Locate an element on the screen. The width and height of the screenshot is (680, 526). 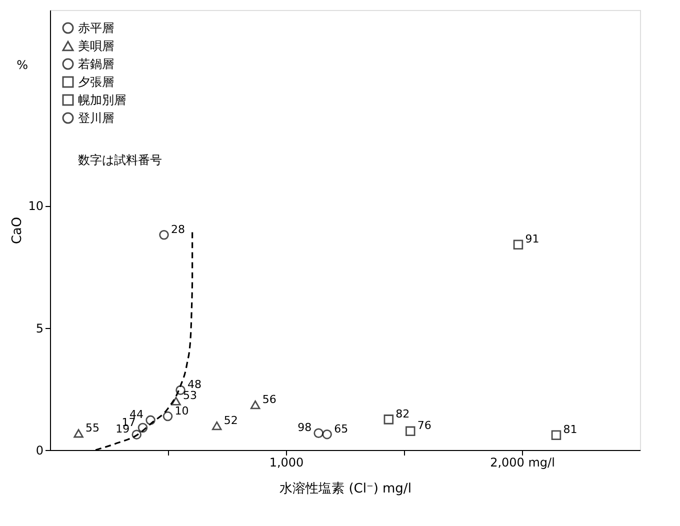
legend-label: 赤平層 is located at coordinates (96, 28).